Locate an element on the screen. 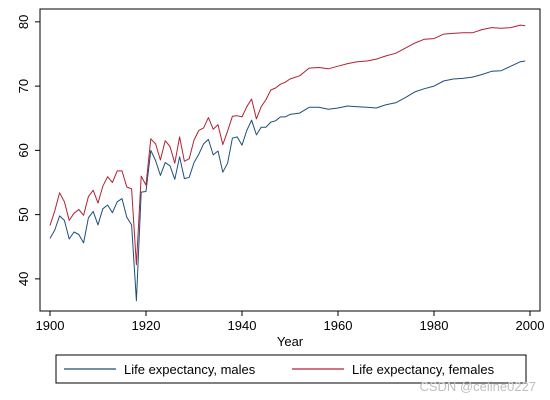 Image resolution: width=550 pixels, height=400 pixels. legend-box is located at coordinates (291, 369).